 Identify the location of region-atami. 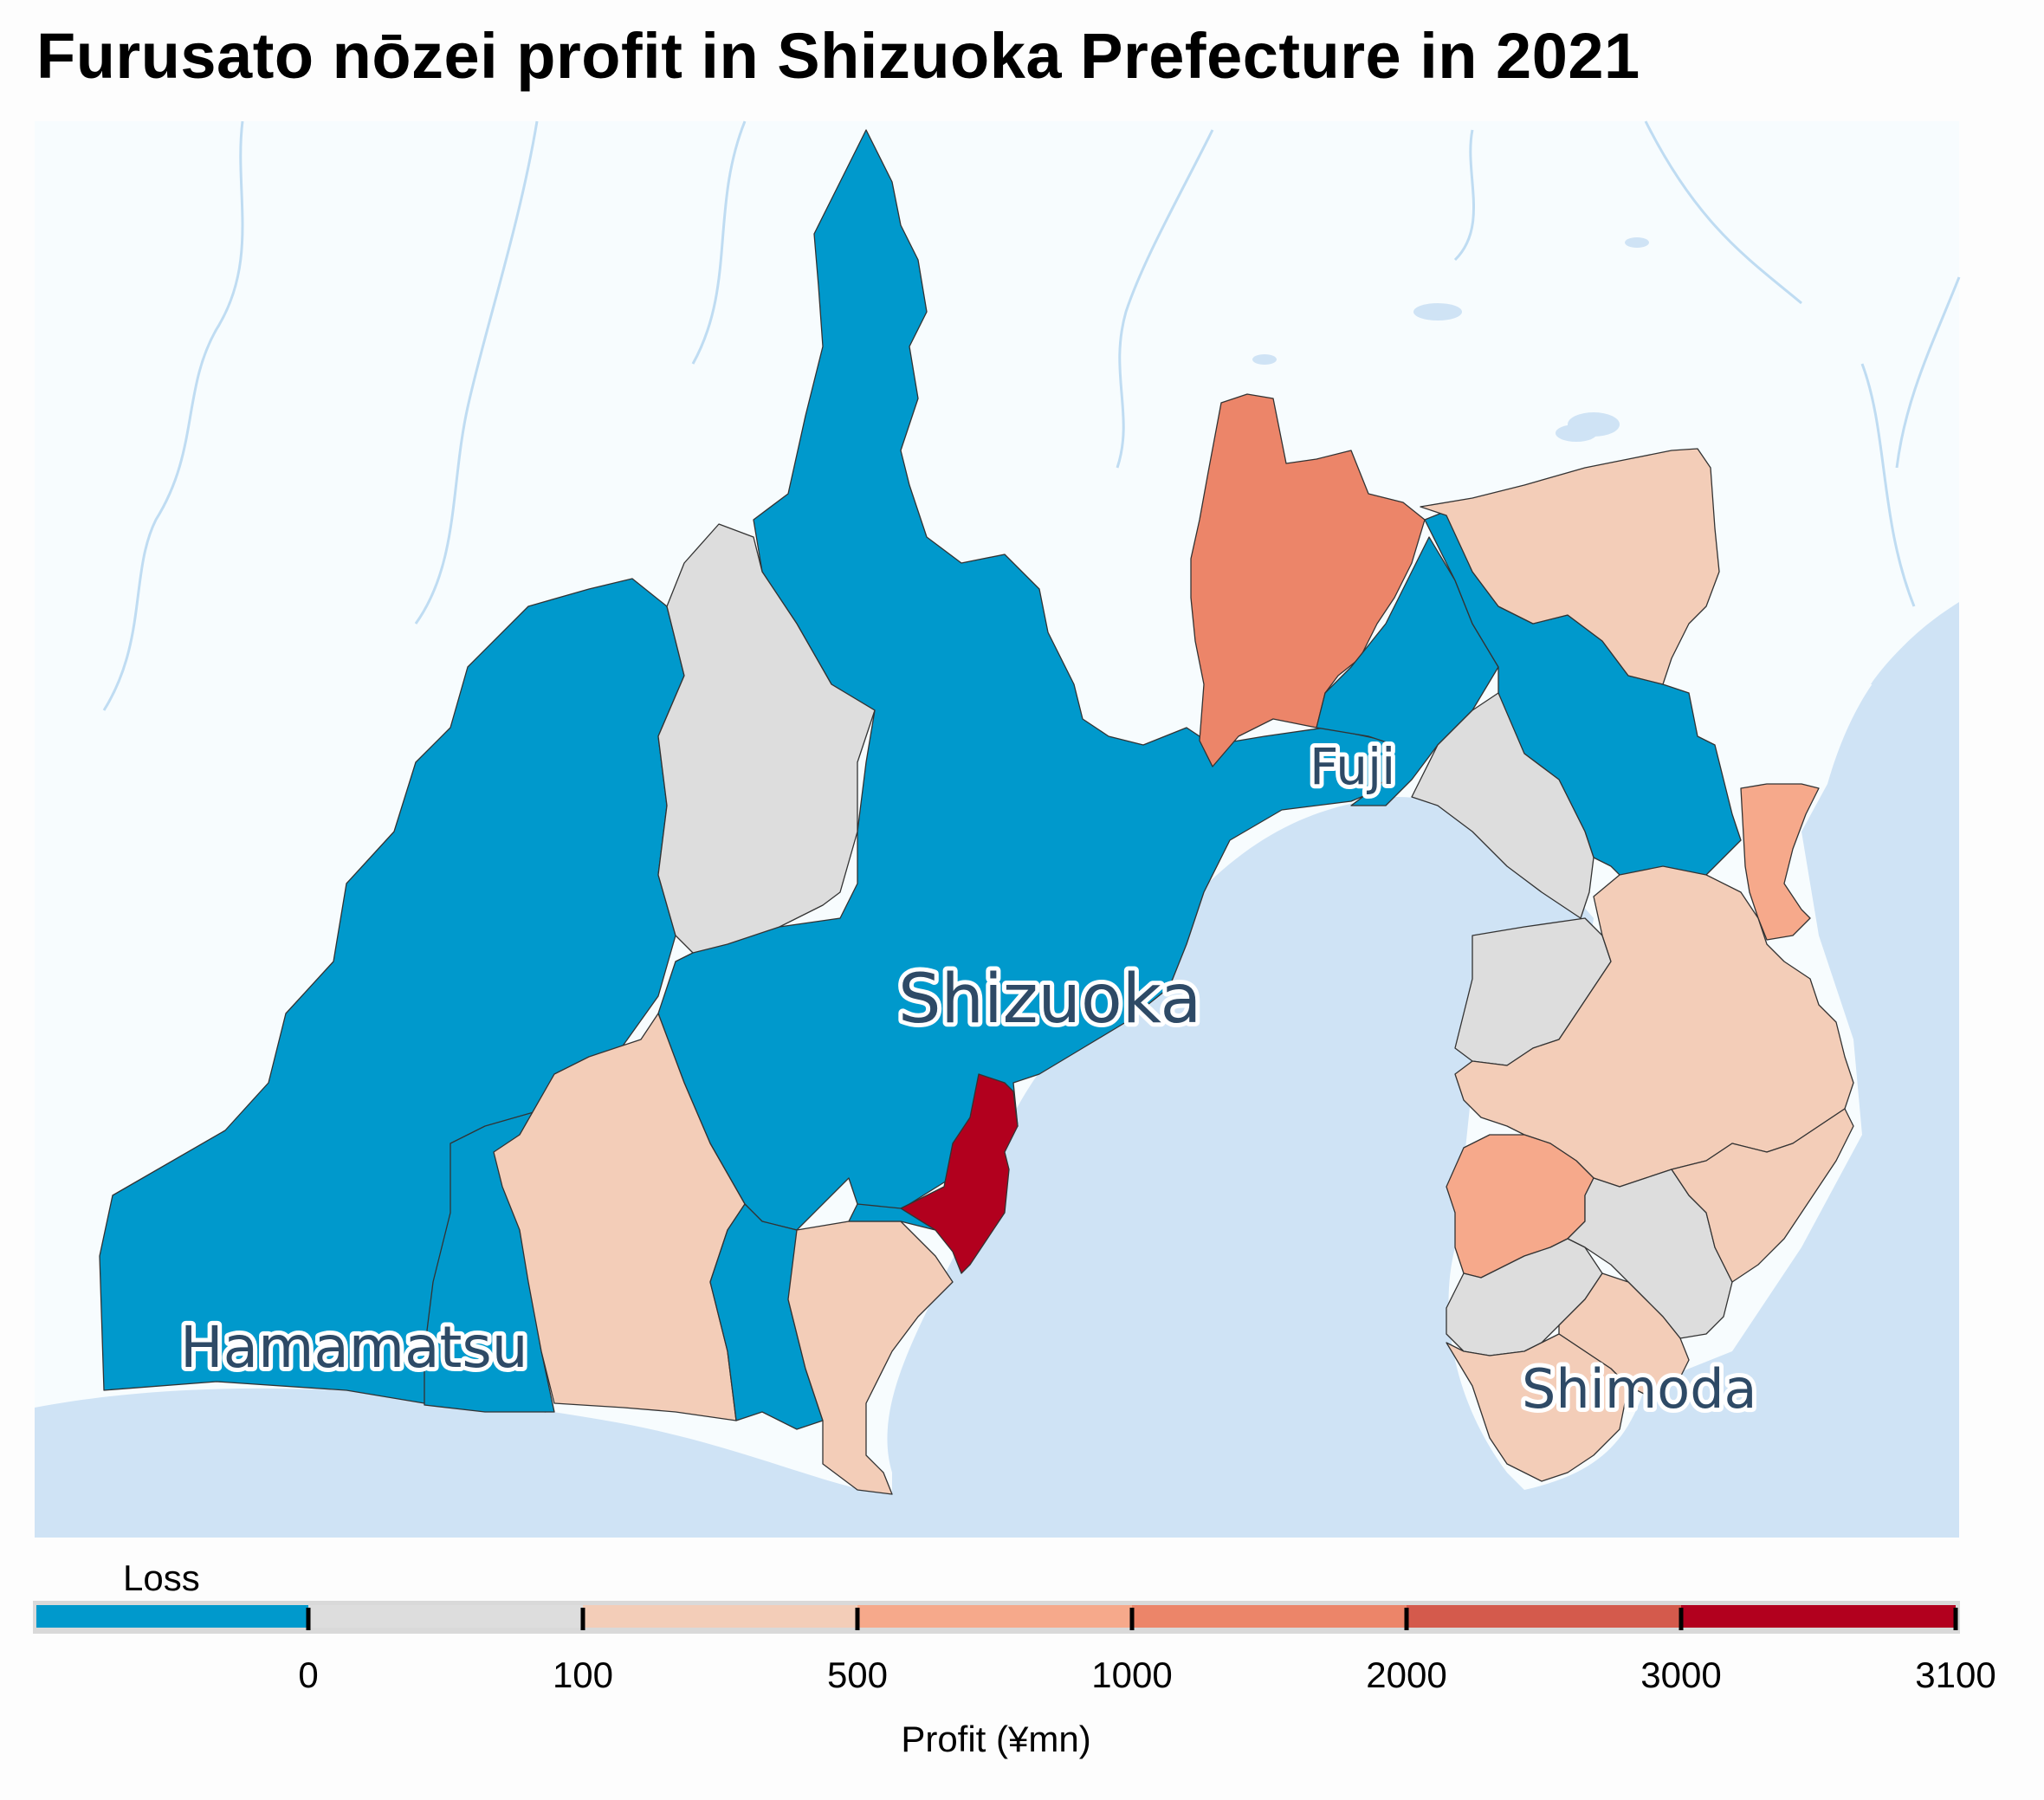
(1780, 862).